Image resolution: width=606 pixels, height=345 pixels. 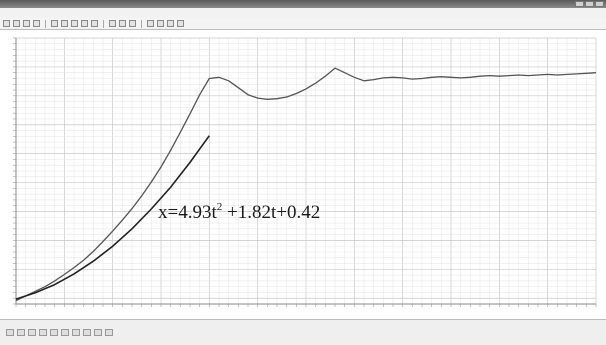 What do you see at coordinates (599, 4) in the screenshot?
I see `close-button` at bounding box center [599, 4].